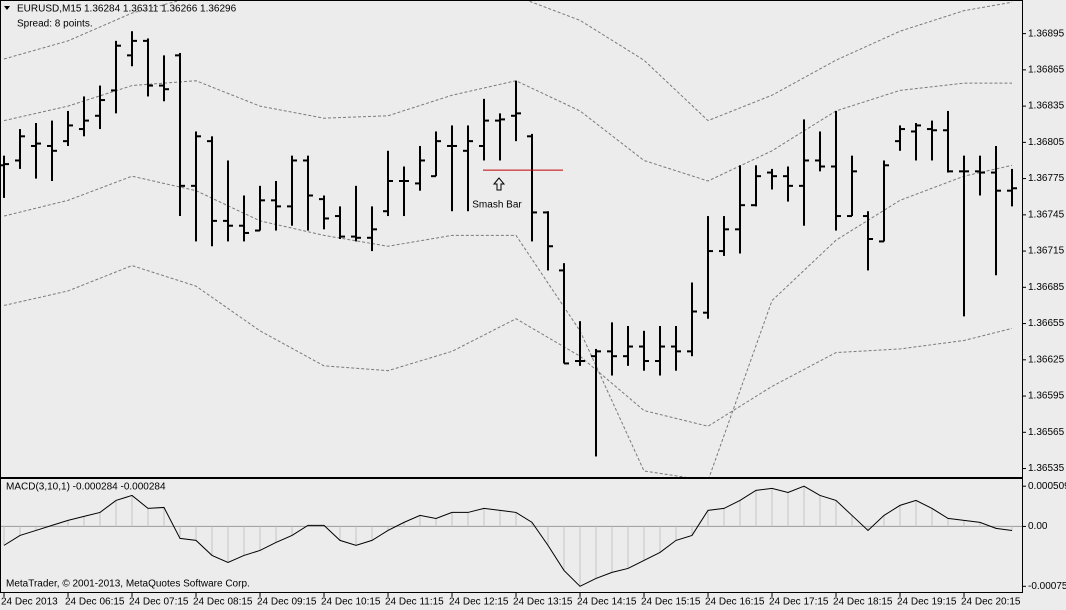 The image size is (1066, 610). I want to click on y-tick-label: -0.000758, so click(1047, 586).